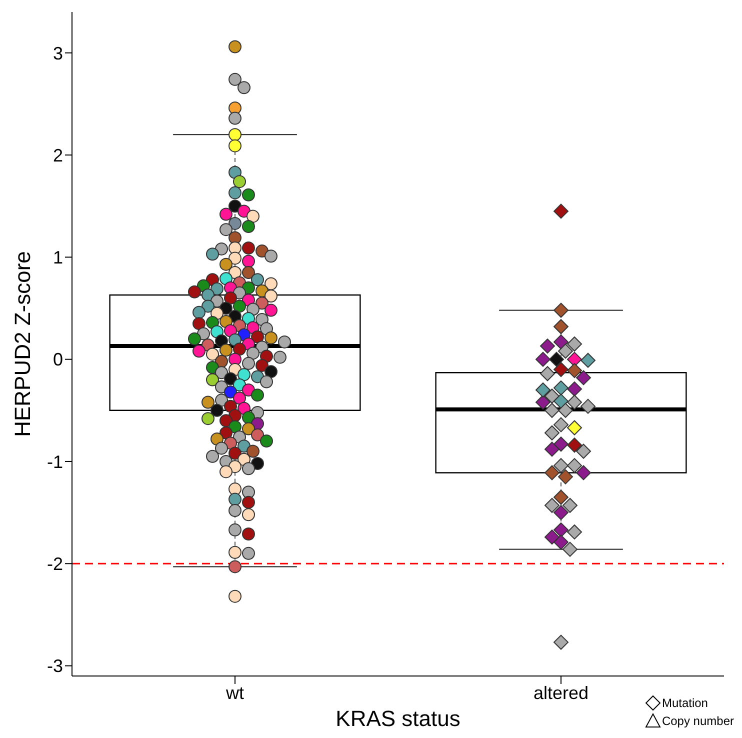  Describe the element at coordinates (22, 344) in the screenshot. I see `y-axis-title: HERPUD2 Z-score` at that location.